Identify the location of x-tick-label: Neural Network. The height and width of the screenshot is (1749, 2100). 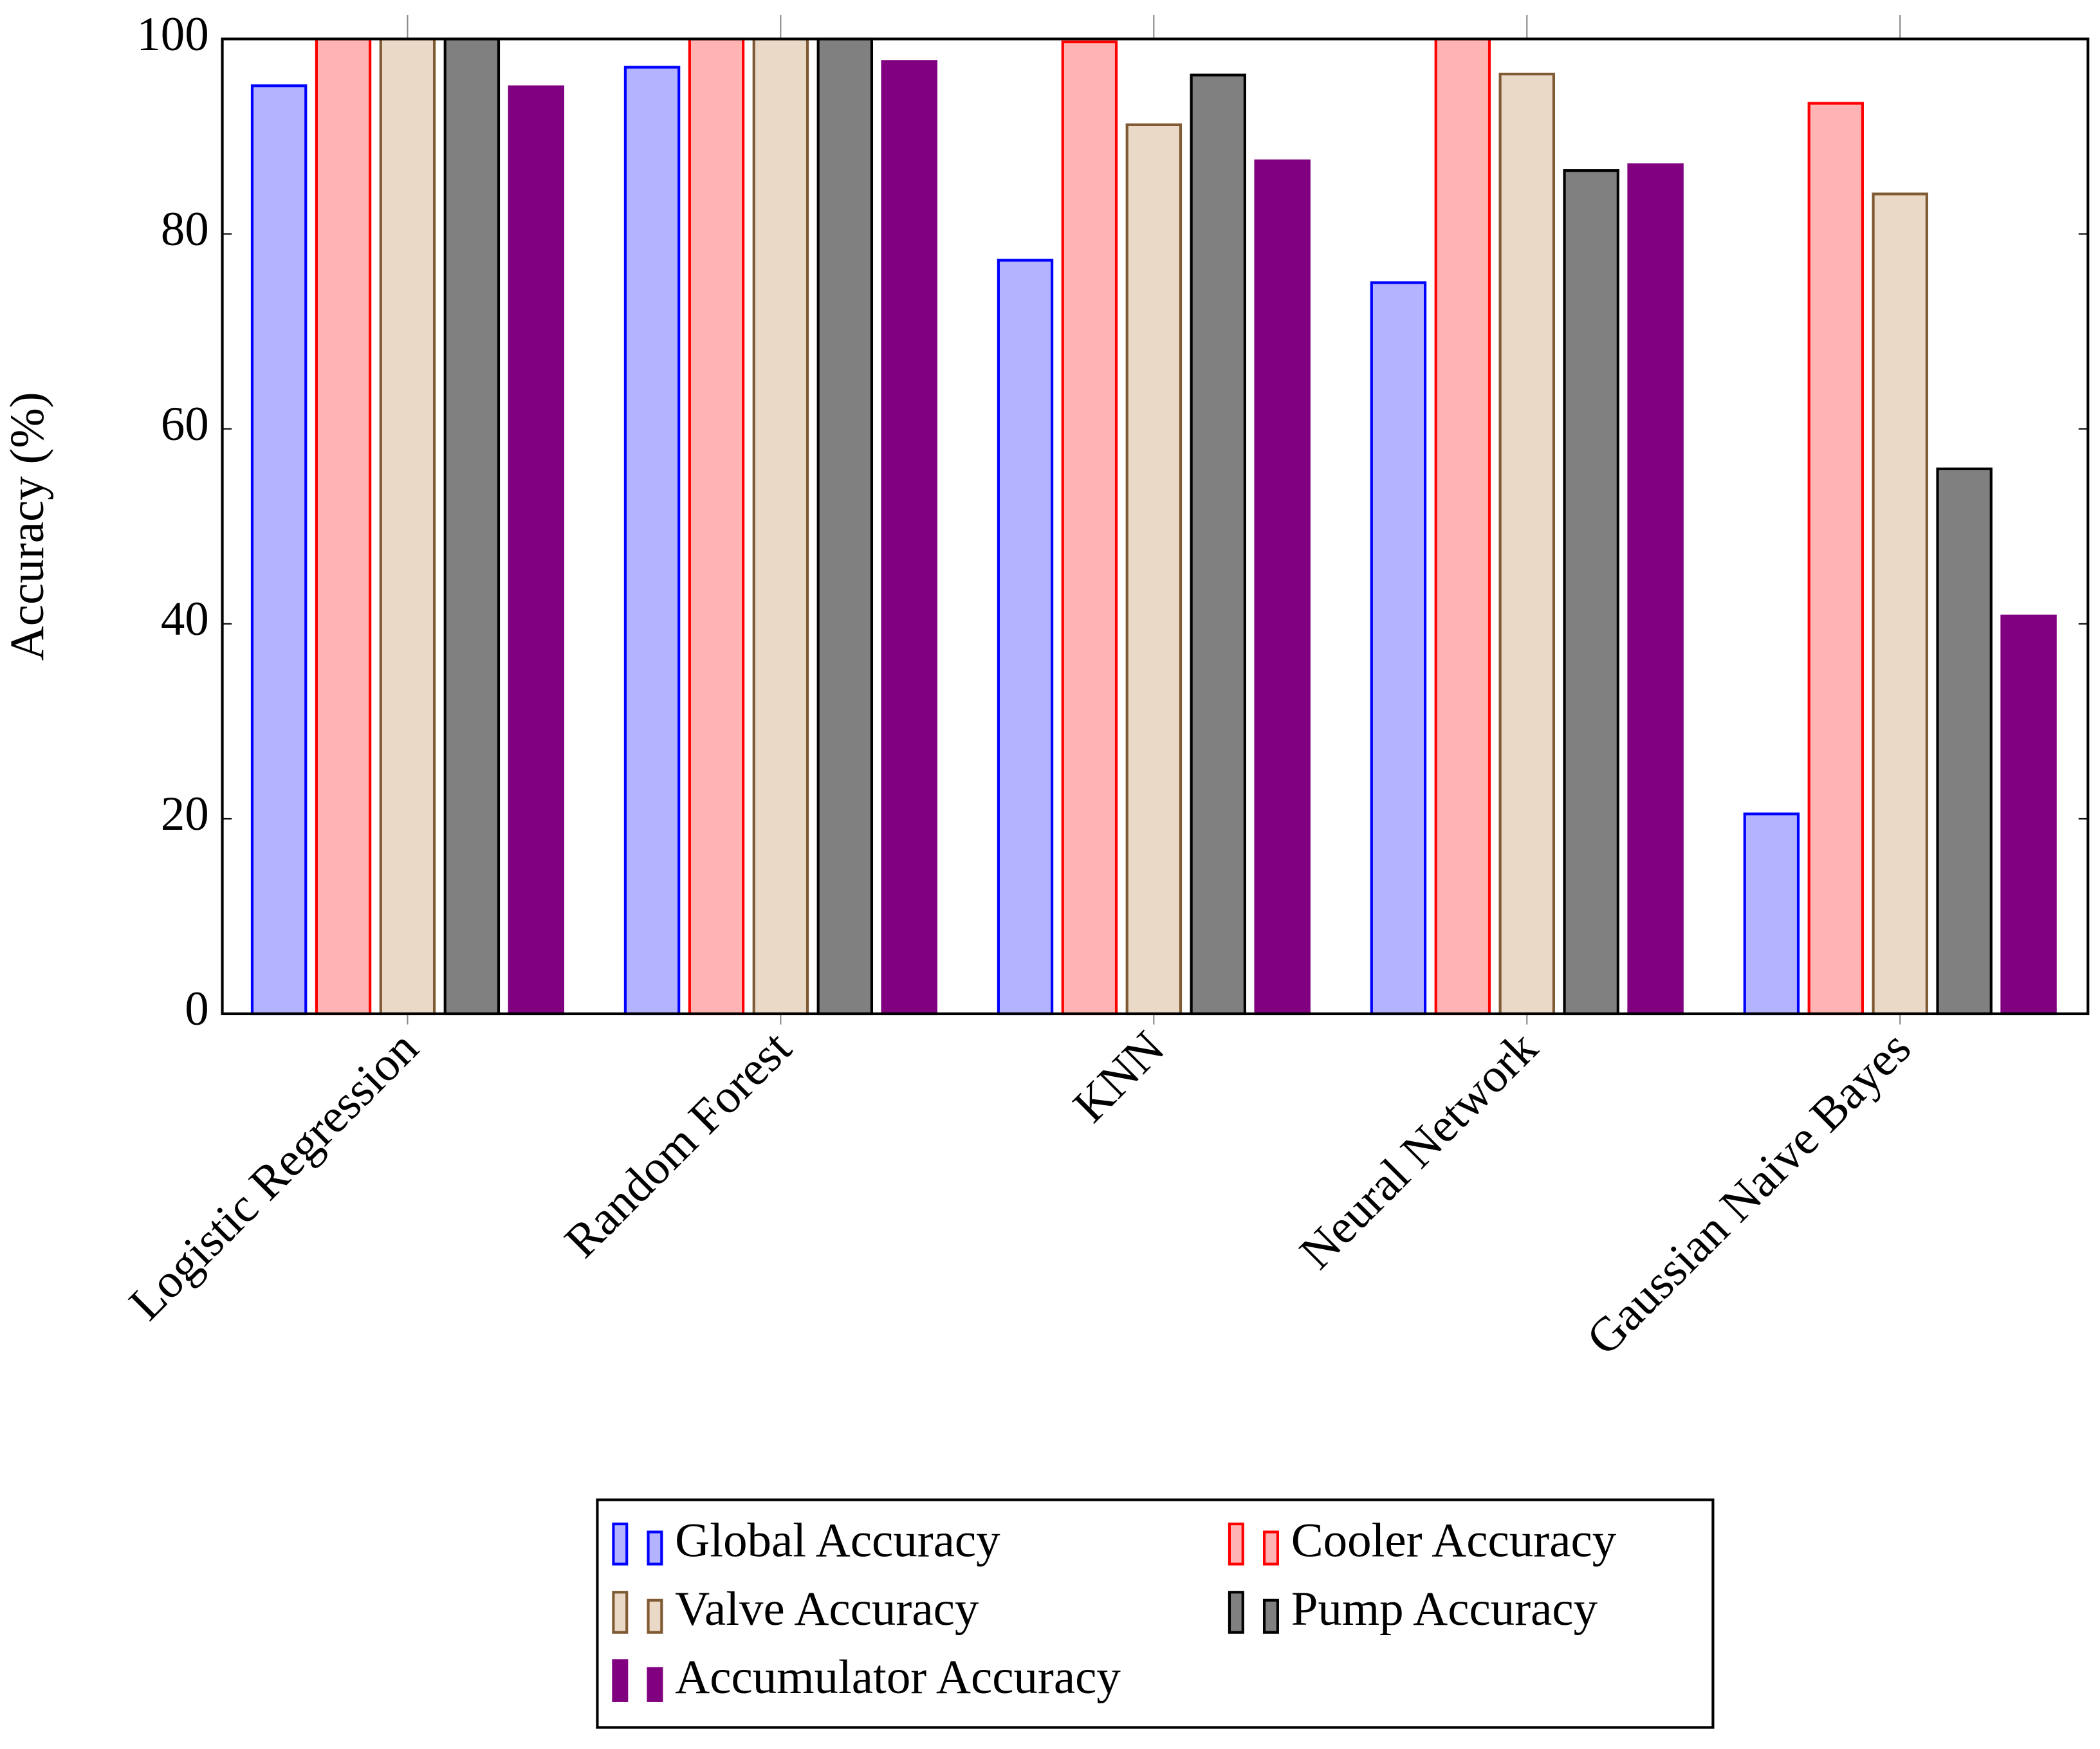
(1419, 1150).